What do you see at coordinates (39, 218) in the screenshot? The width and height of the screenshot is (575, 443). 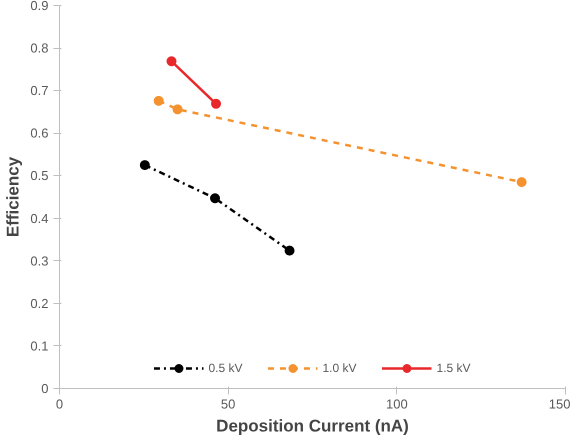 I see `y-tick-label: 0.4` at bounding box center [39, 218].